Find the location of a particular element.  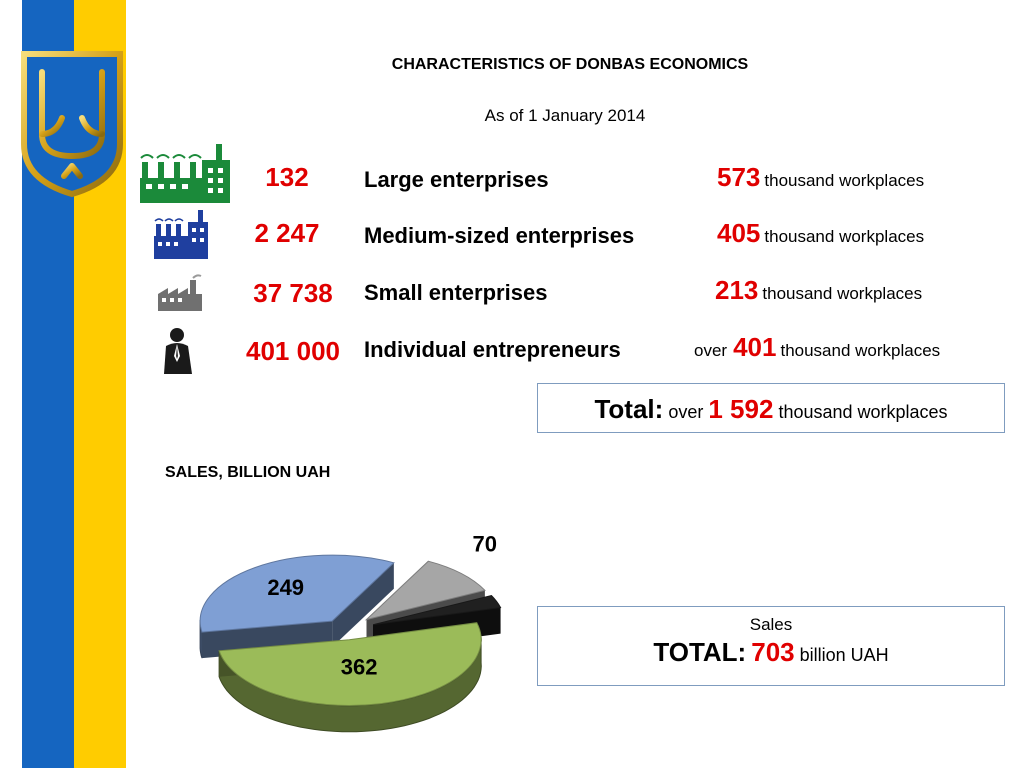

businessman-icon is located at coordinates (178, 351).